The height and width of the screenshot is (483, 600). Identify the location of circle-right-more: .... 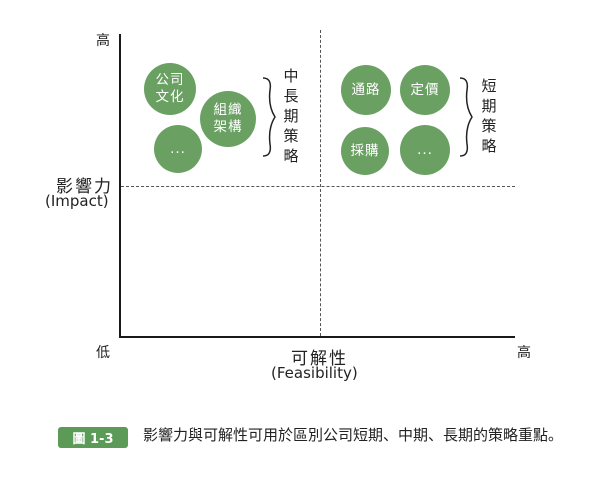
(425, 150).